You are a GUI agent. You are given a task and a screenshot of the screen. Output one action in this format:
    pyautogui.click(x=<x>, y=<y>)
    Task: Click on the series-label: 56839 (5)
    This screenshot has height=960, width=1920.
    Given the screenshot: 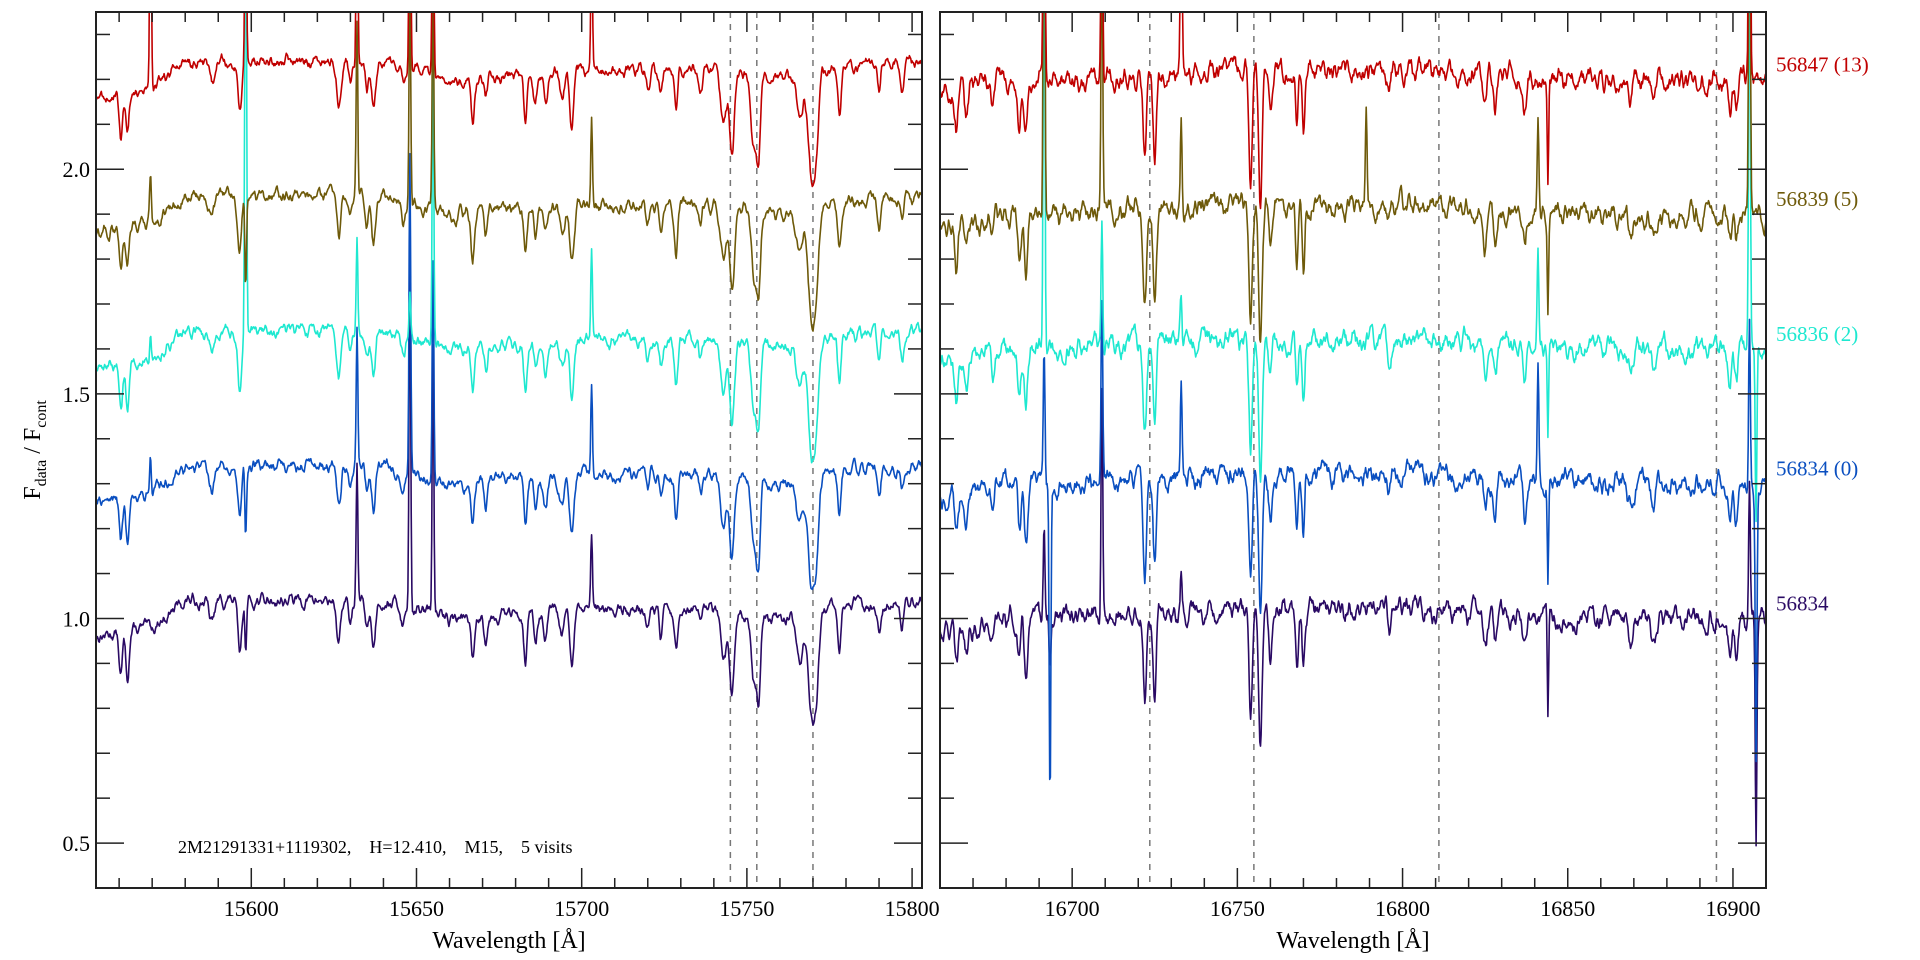 What is the action you would take?
    pyautogui.click(x=1817, y=199)
    